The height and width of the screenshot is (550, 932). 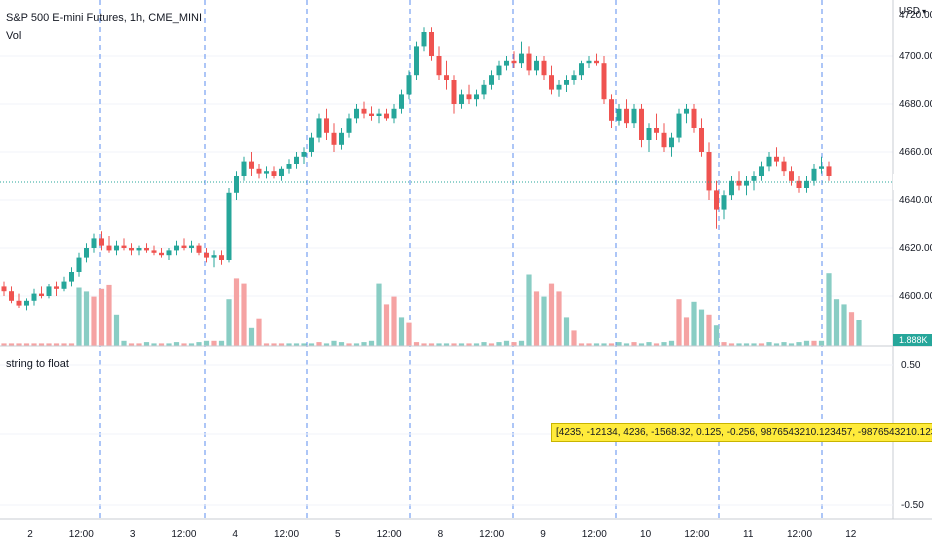 What do you see at coordinates (915, 296) in the screenshot?
I see `price-tick-label: 4600.00` at bounding box center [915, 296].